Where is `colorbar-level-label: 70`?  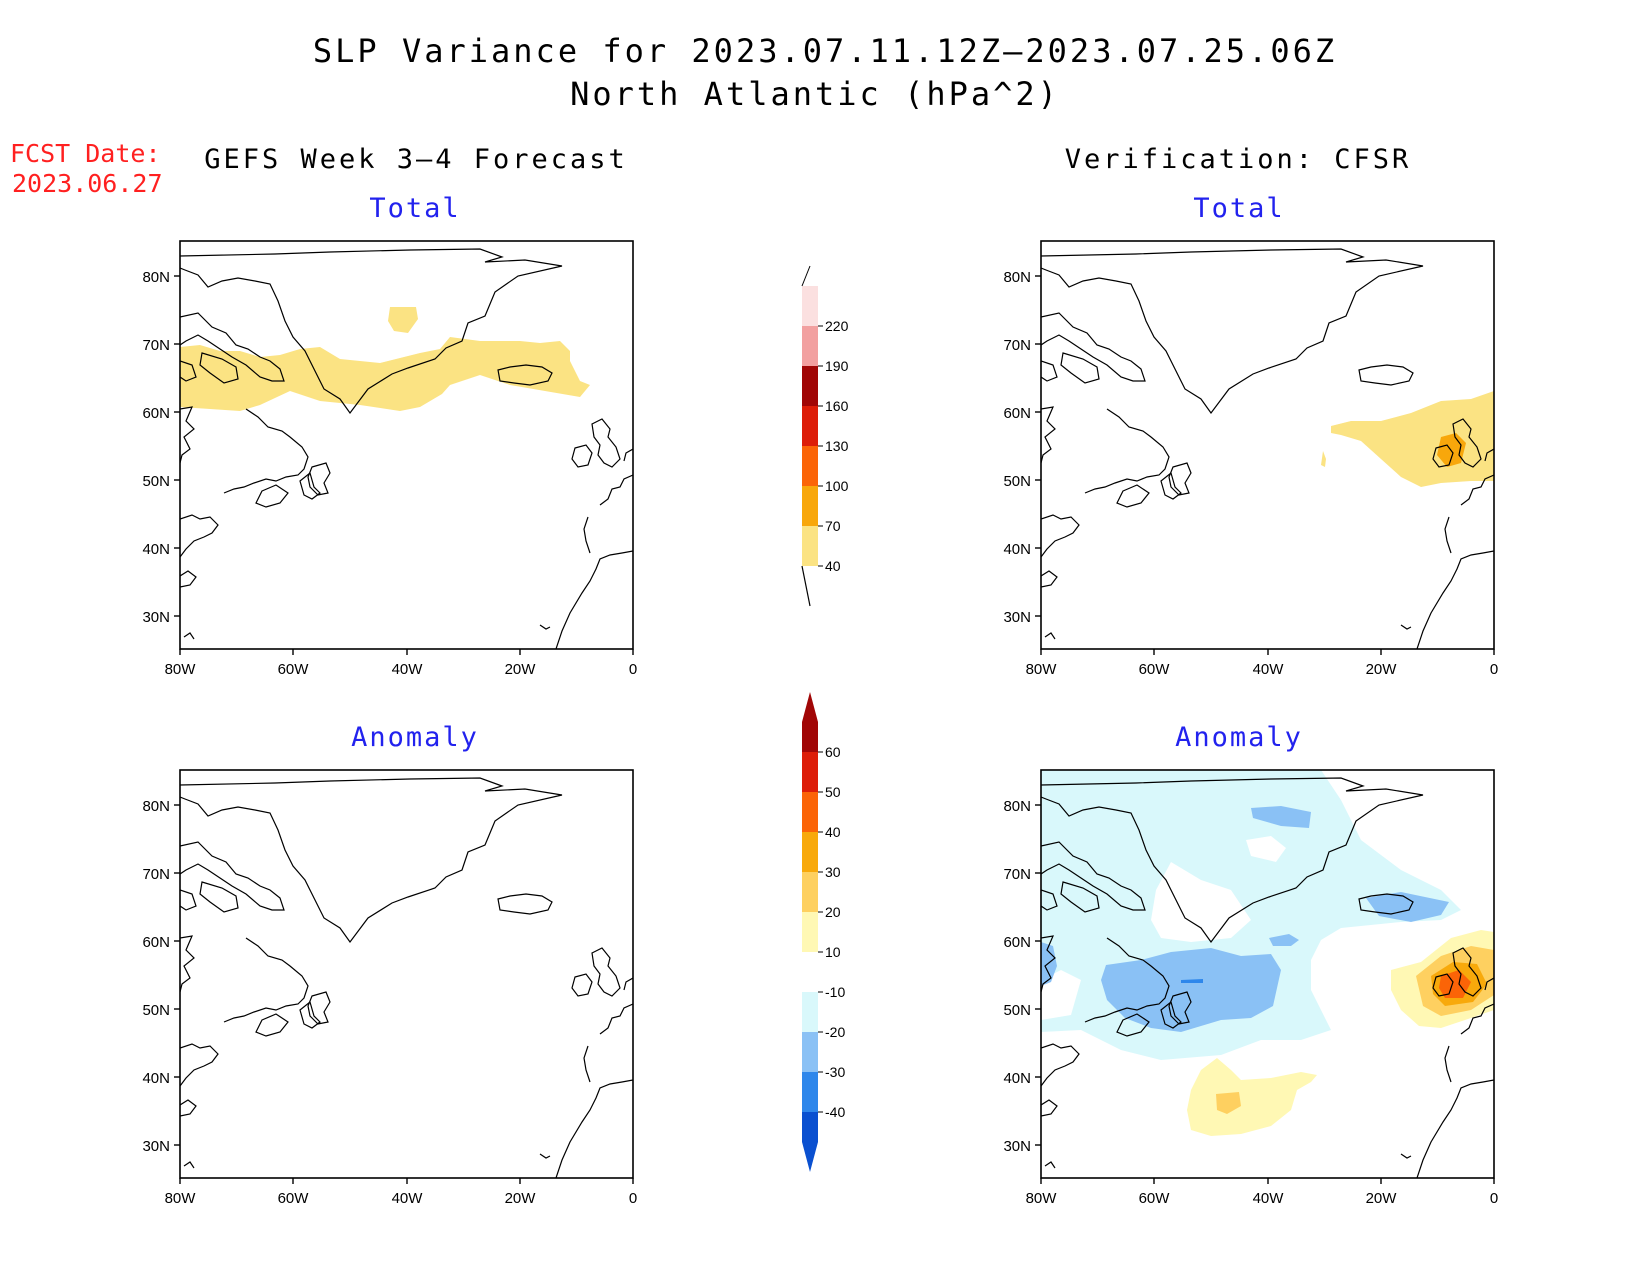
colorbar-level-label: 70 is located at coordinates (833, 526).